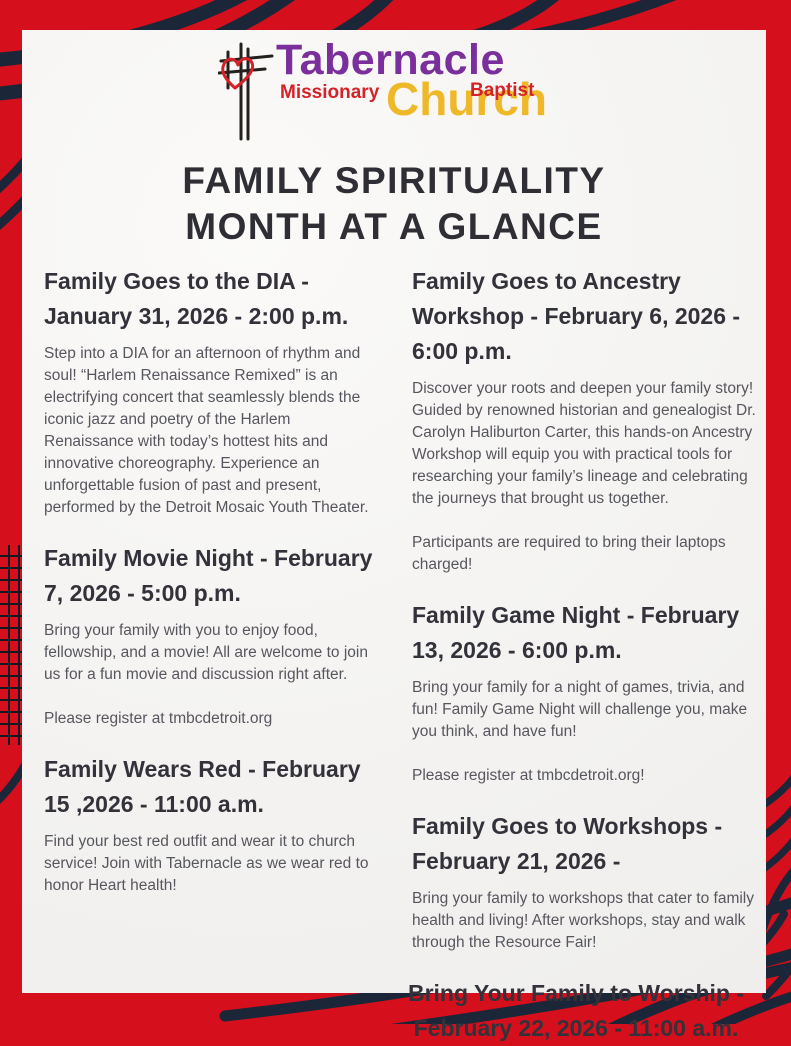  Describe the element at coordinates (528, 775) in the screenshot. I see `event-register-note: Please register at tmbcdetroit.org!` at that location.